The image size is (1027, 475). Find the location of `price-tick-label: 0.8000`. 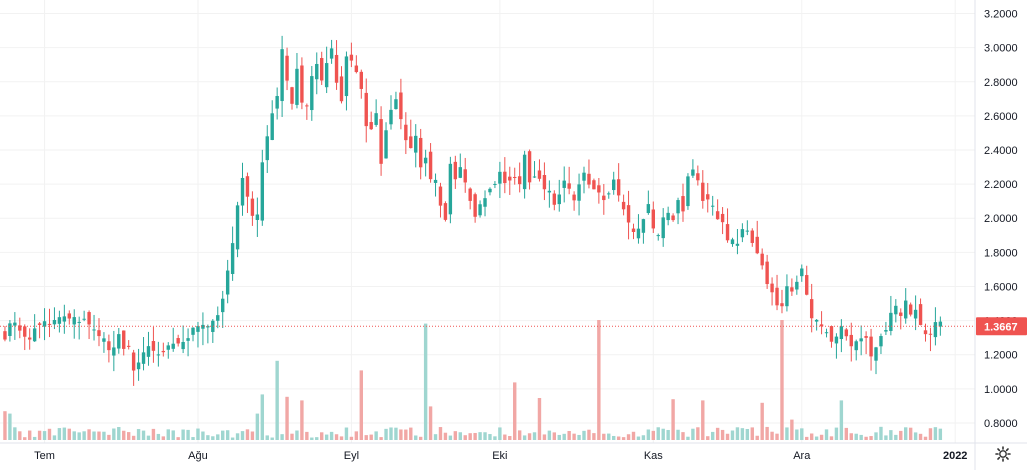

price-tick-label: 0.8000 is located at coordinates (1001, 424).